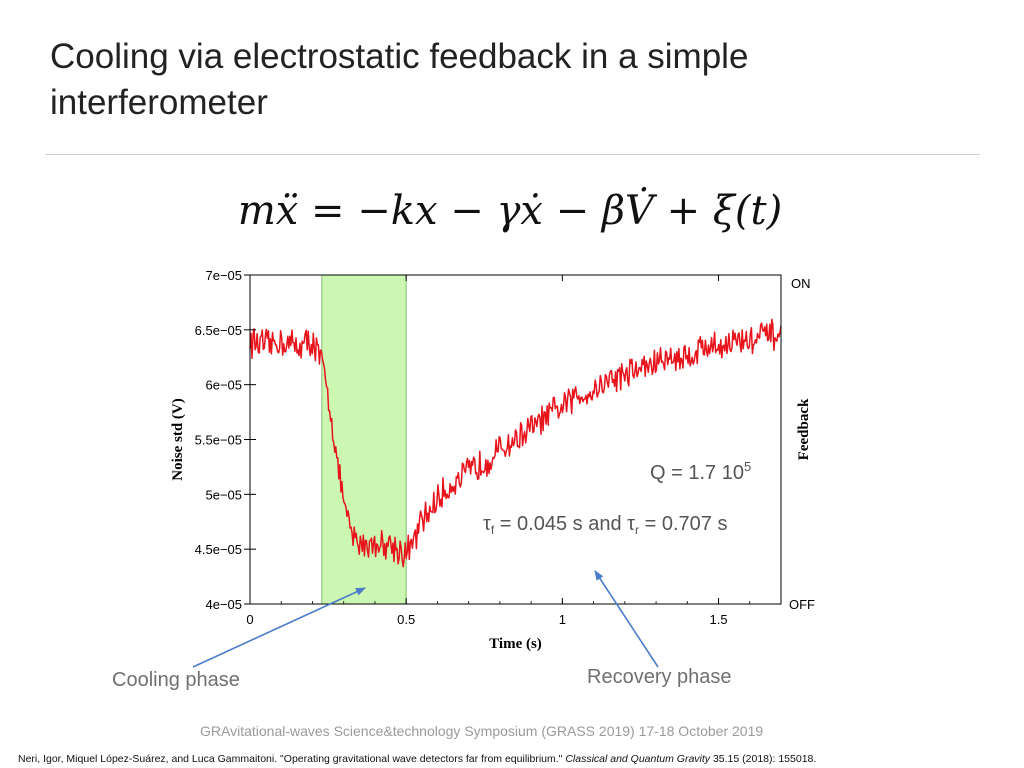  Describe the element at coordinates (561, 524) in the screenshot. I see `tau-f-value: = 0.045 s and` at that location.